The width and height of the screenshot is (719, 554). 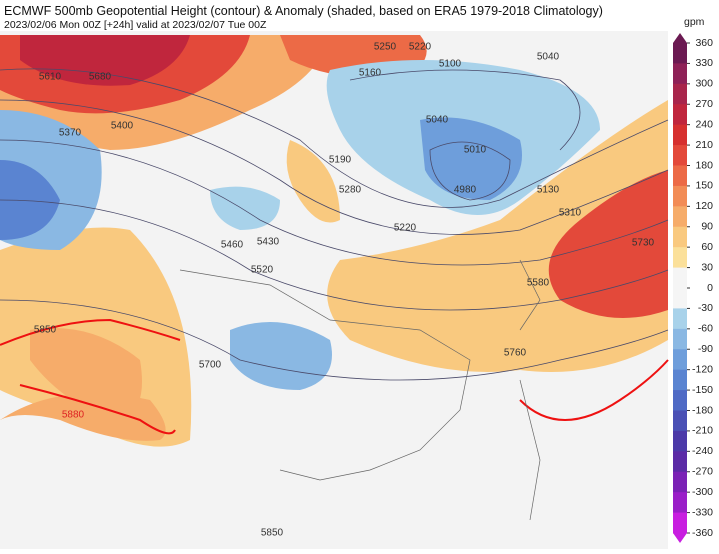 I want to click on colorbar-tick-label: 210, so click(x=704, y=145).